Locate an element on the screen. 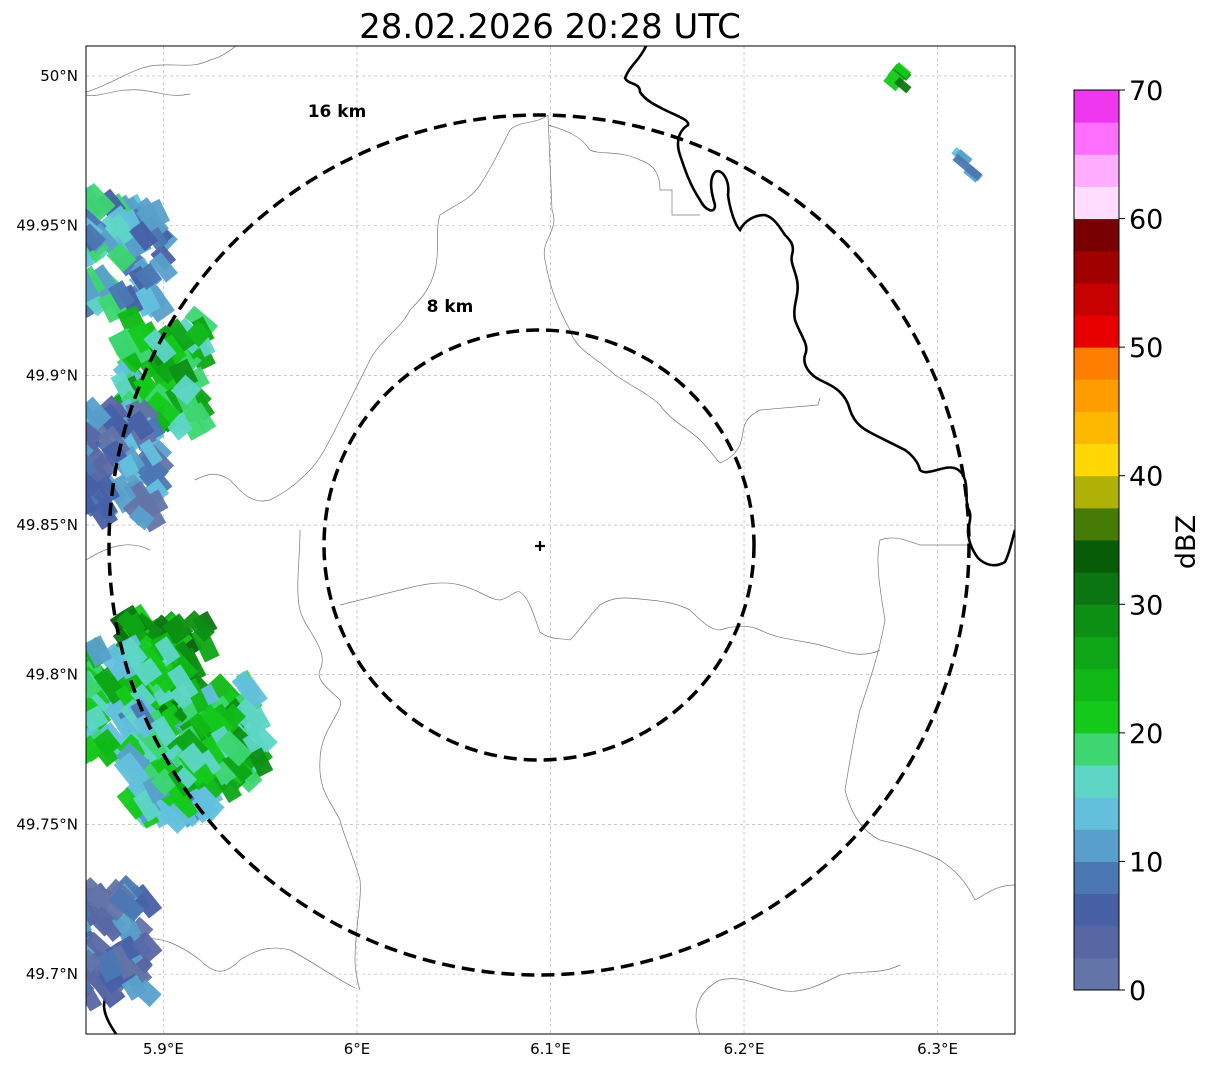 This screenshot has width=1207, height=1069. y-tick-label: 49.9°N is located at coordinates (52, 375).